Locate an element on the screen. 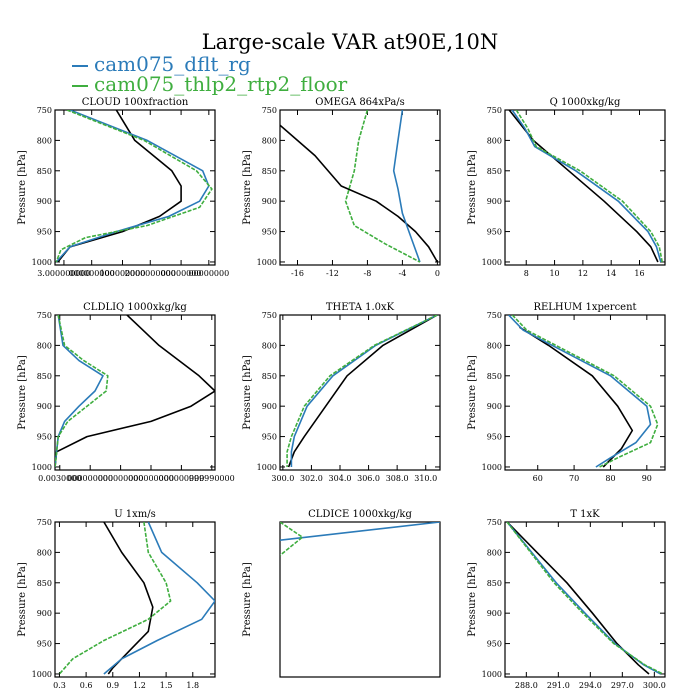 The image size is (700, 700). x-tick-label: 300.0 is located at coordinates (654, 685).